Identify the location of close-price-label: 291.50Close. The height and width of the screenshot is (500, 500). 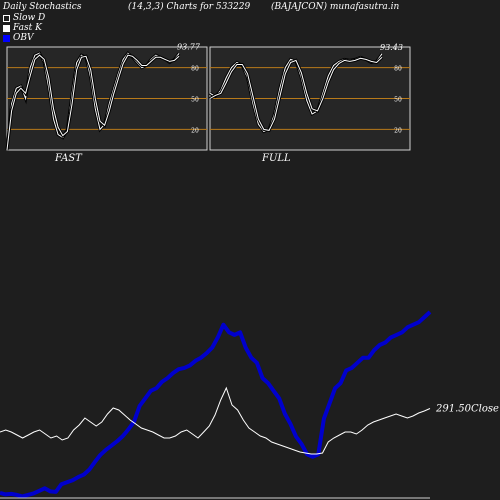
(467, 409).